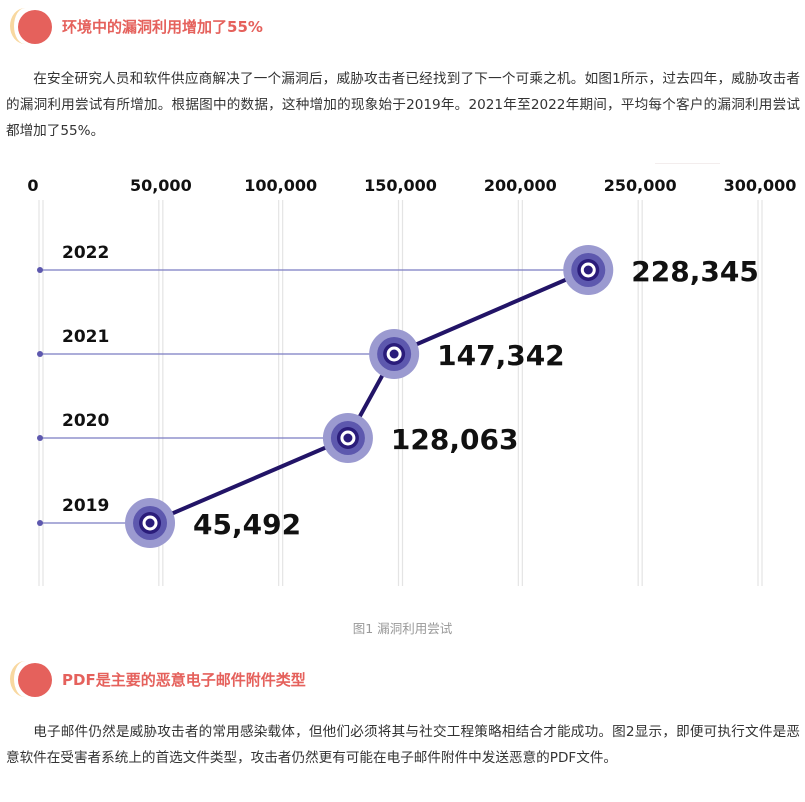  Describe the element at coordinates (184, 680) in the screenshot. I see `section-title: PDF是主要的恶意电子邮件附件类型` at that location.